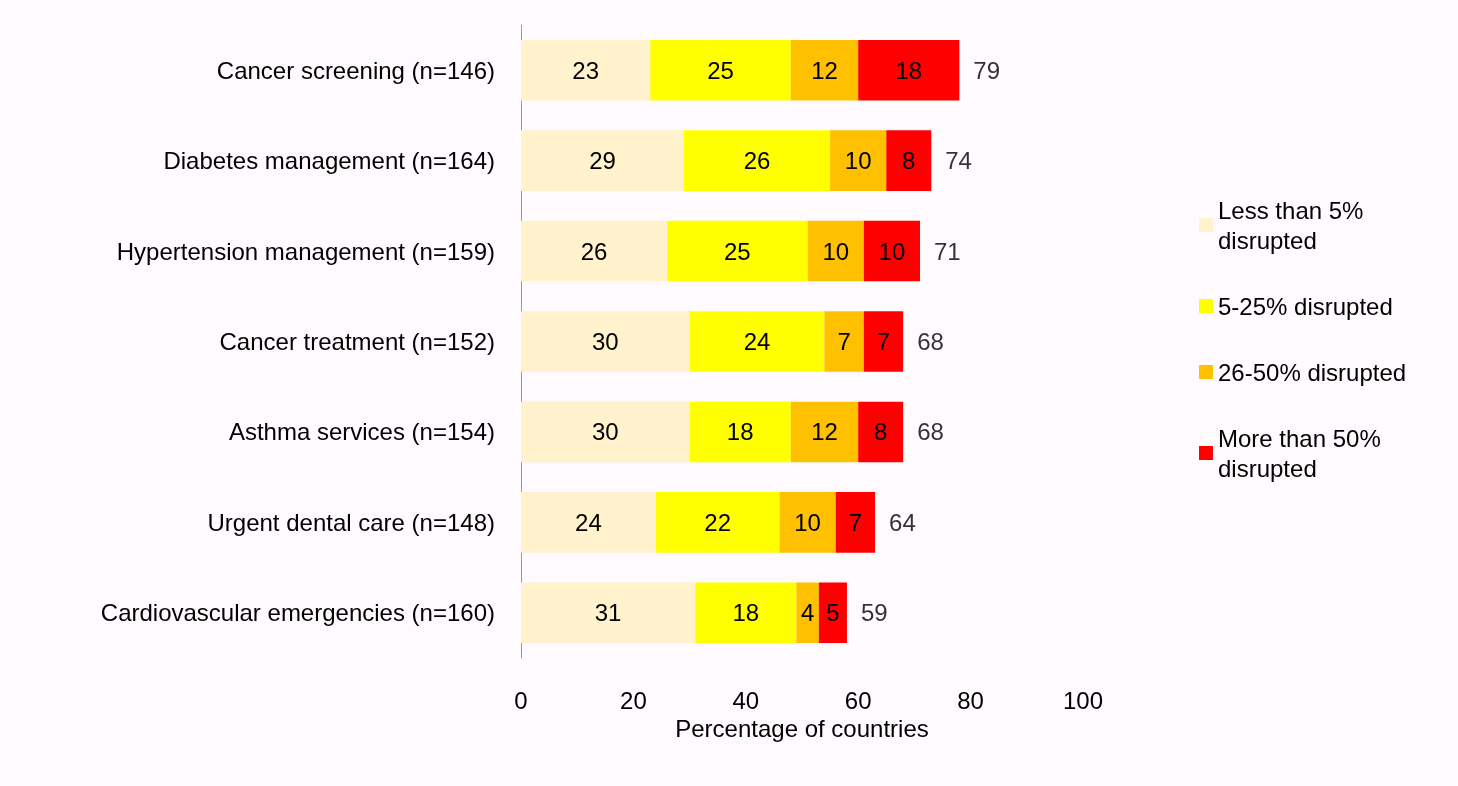 The width and height of the screenshot is (1458, 786). Describe the element at coordinates (361, 432) in the screenshot. I see `y-tick-label: Asthma services (n=154)` at that location.